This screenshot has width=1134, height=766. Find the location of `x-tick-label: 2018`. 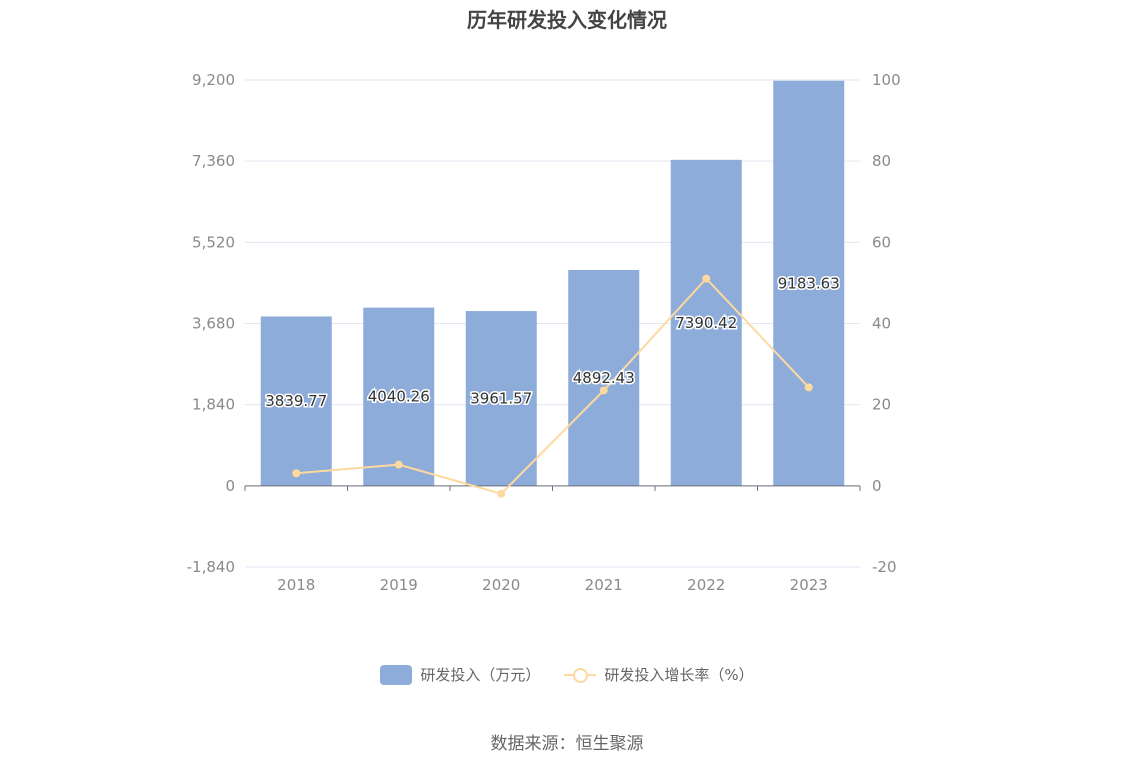

x-tick-label: 2018 is located at coordinates (296, 585).